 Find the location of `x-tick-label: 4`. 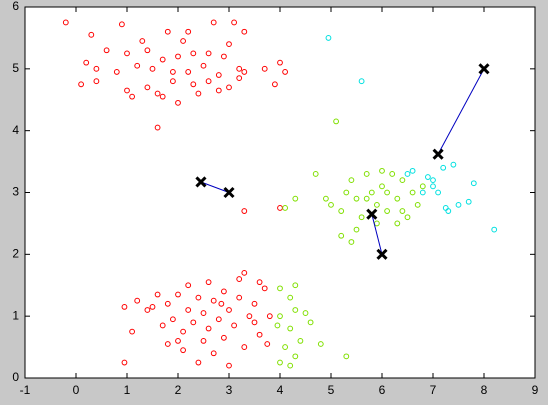

x-tick-label: 4 is located at coordinates (280, 390).